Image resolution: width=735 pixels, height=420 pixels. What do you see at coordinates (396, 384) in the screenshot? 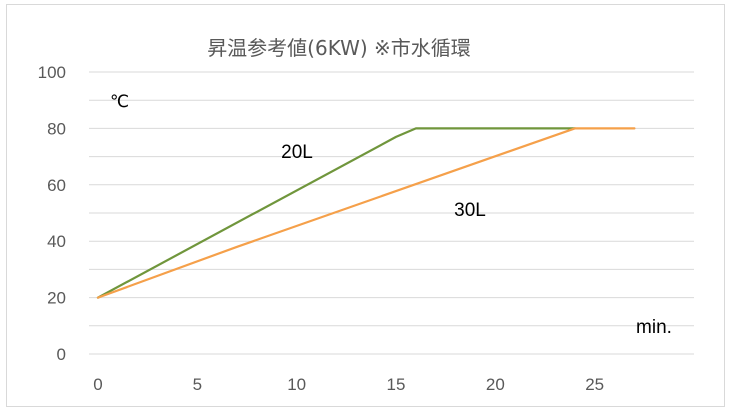
I see `x-tick-label: 15` at bounding box center [396, 384].